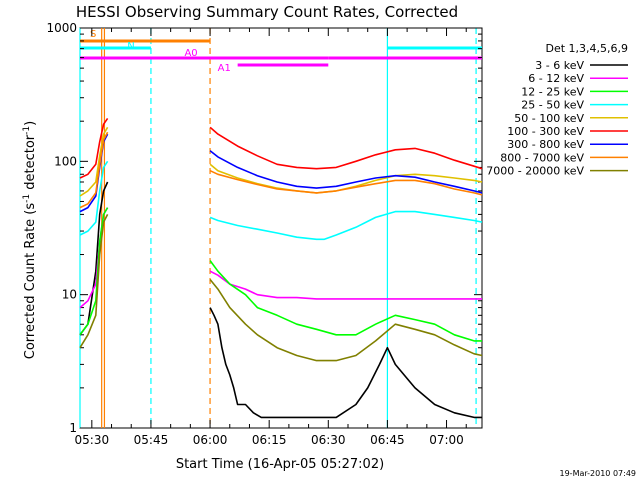  Describe the element at coordinates (73, 428) in the screenshot. I see `y-tick-label: 1` at that location.